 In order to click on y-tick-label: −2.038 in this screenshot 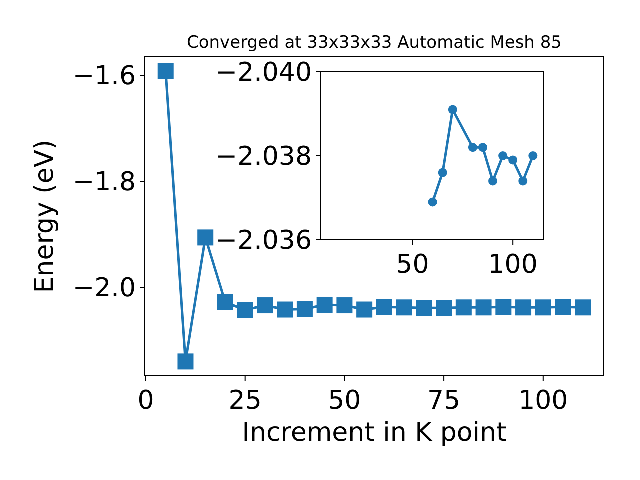, I will do `click(264, 157)`.